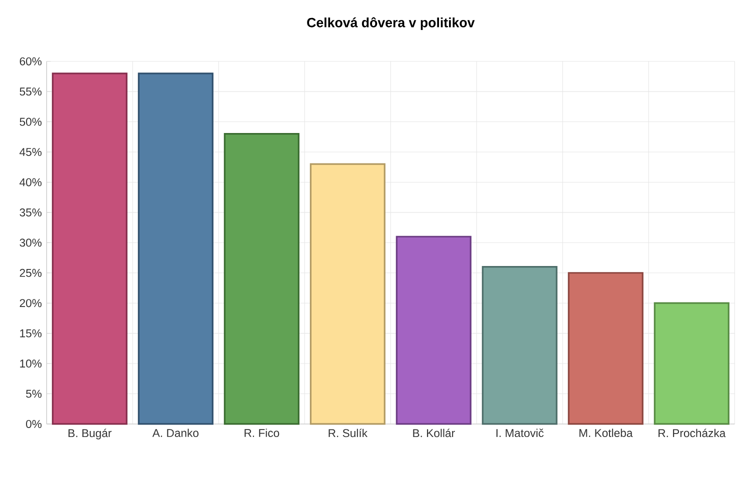 The height and width of the screenshot is (492, 743). I want to click on y-tick-label: 60%, so click(31, 61).